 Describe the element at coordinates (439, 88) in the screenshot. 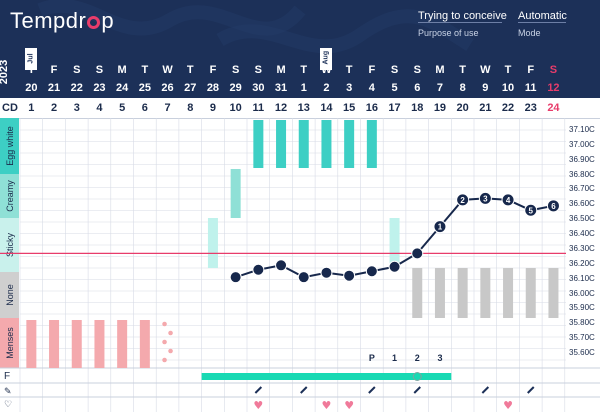

I see `date-number: 7` at that location.